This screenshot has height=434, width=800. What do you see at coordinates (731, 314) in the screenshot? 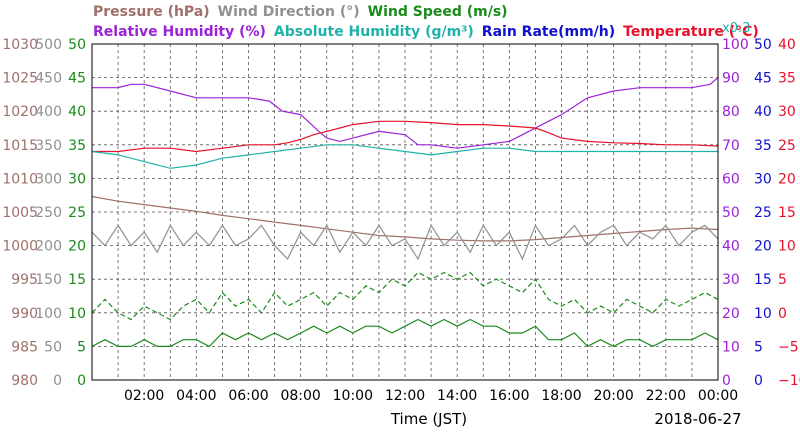
I see `y-tick-label-relative-humidity: 20` at bounding box center [731, 314].